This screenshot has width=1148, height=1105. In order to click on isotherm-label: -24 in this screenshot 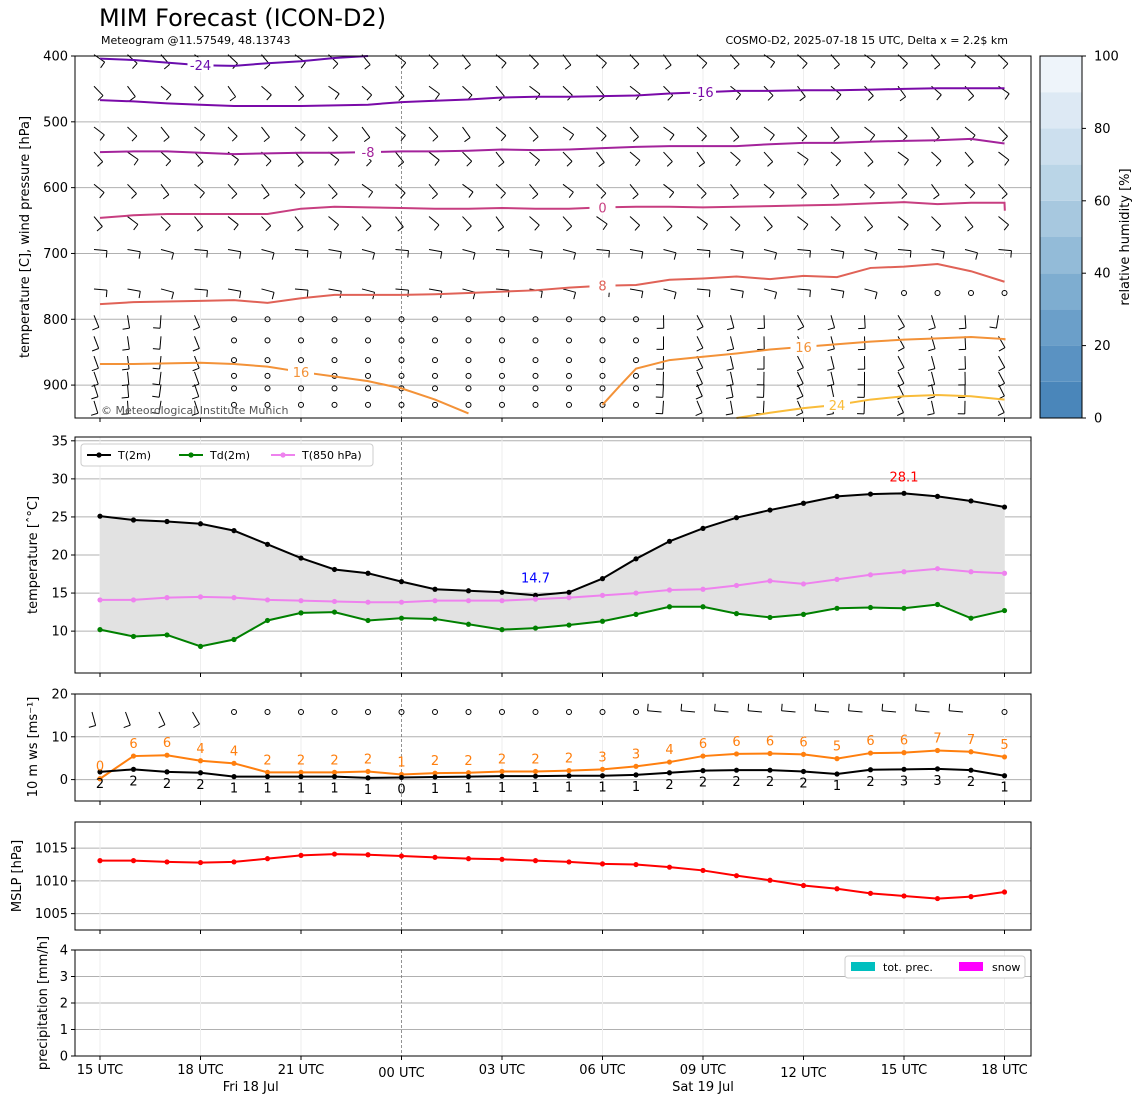, I will do `click(200, 66)`.